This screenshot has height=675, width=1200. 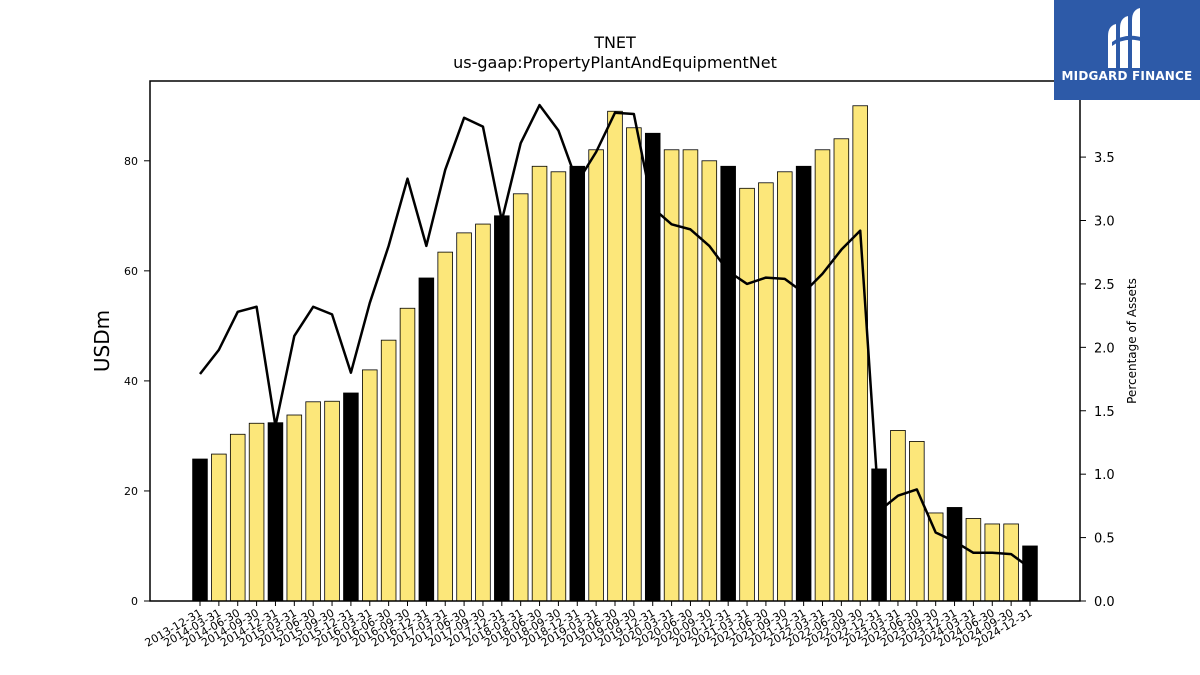 I want to click on brand-name: MIDGARD FINANCE, so click(x=1127, y=76).